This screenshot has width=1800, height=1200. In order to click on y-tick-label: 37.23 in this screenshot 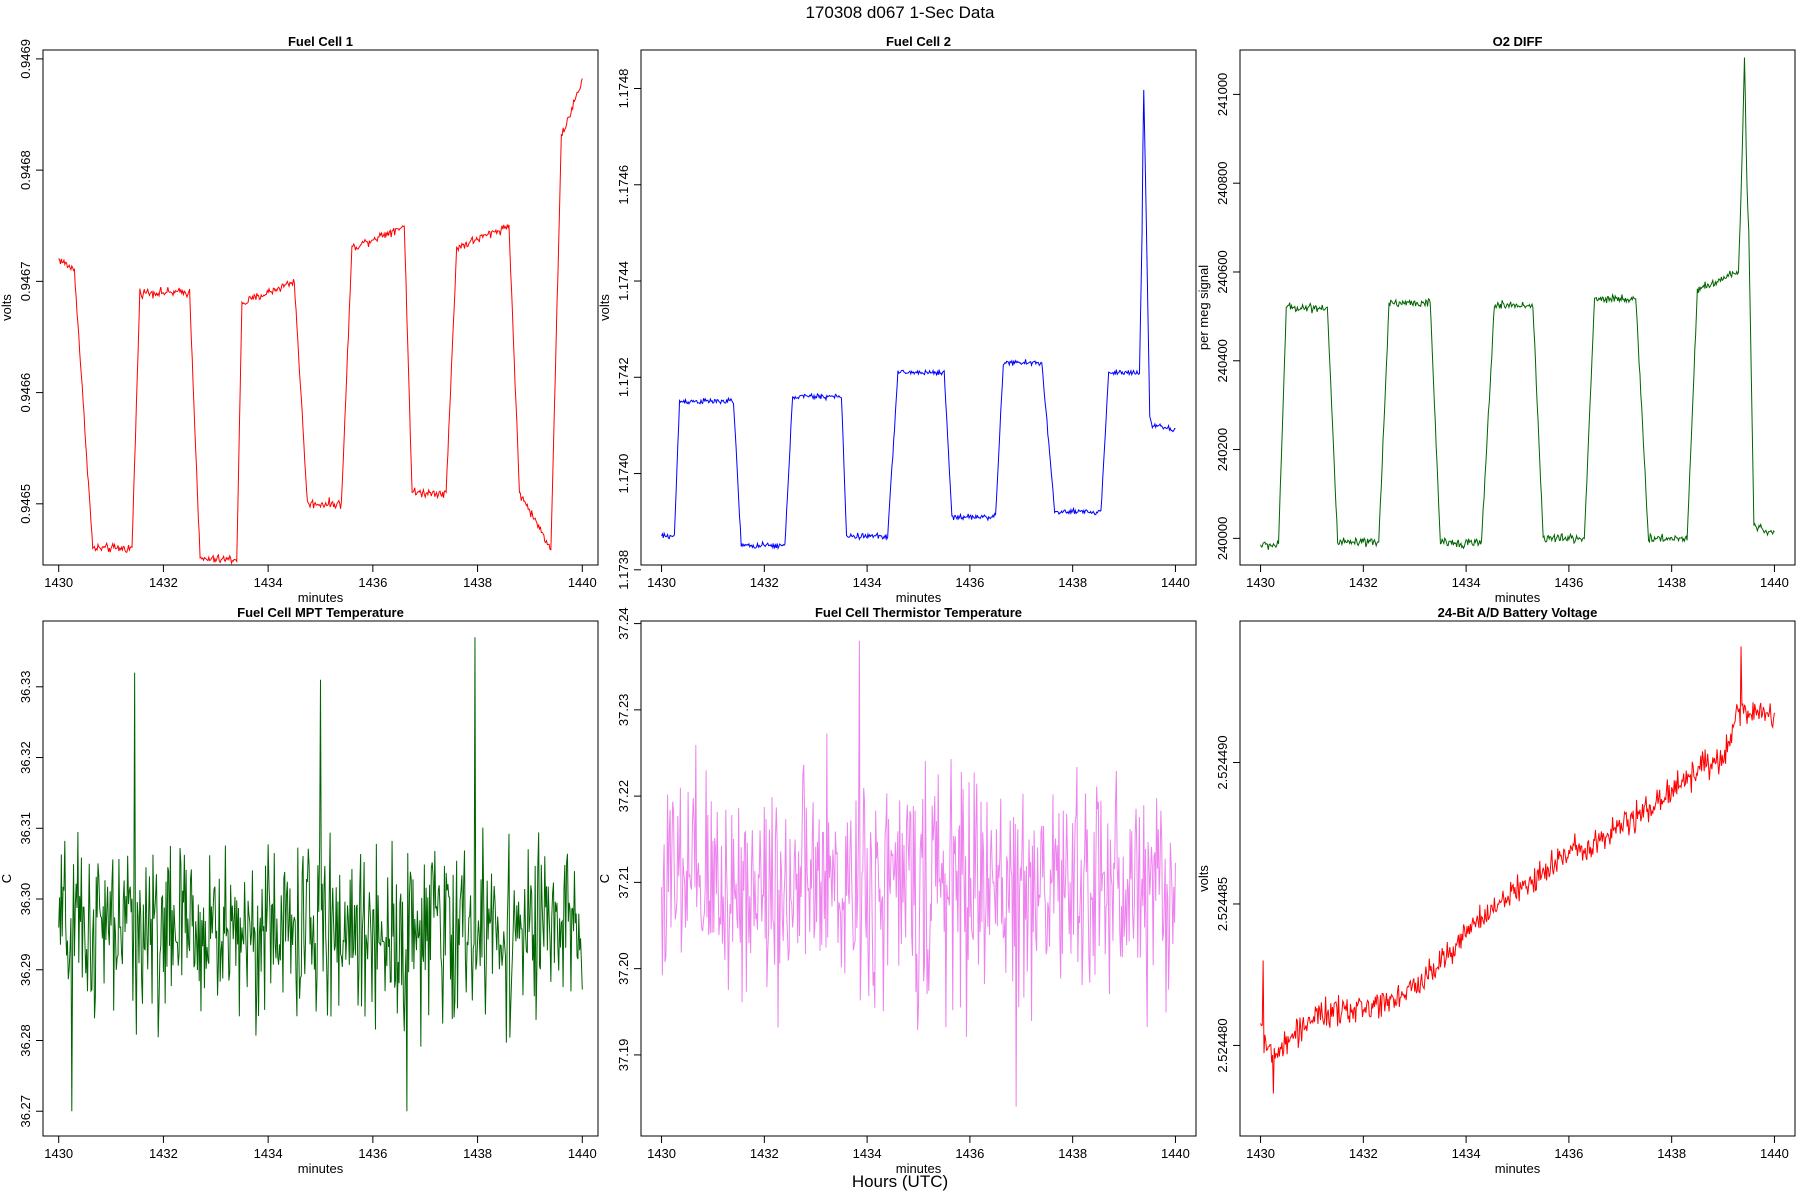, I will do `click(623, 710)`.